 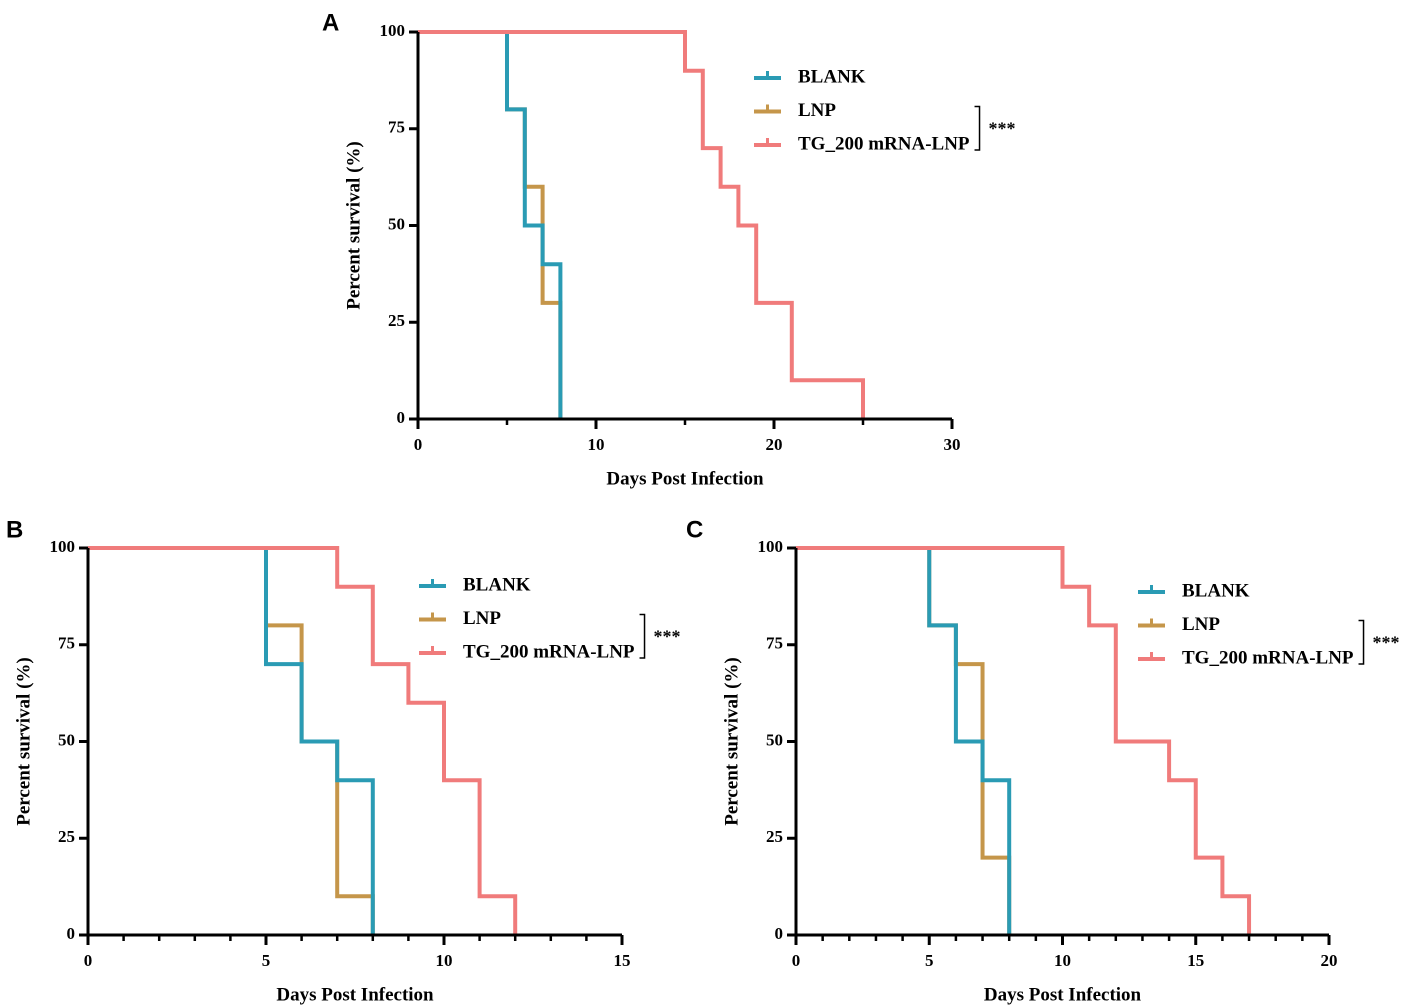 I want to click on panel-letter: A, so click(x=330, y=22).